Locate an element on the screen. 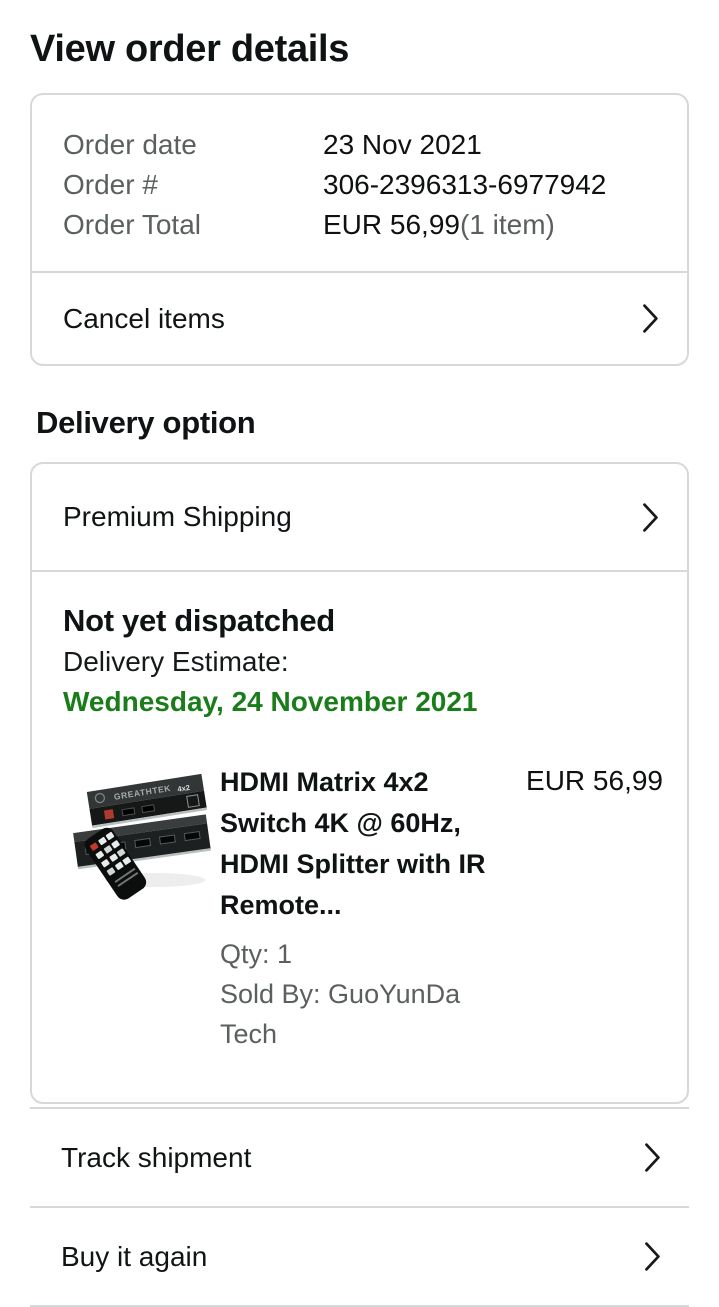  order-number-label: Order # is located at coordinates (110, 184).